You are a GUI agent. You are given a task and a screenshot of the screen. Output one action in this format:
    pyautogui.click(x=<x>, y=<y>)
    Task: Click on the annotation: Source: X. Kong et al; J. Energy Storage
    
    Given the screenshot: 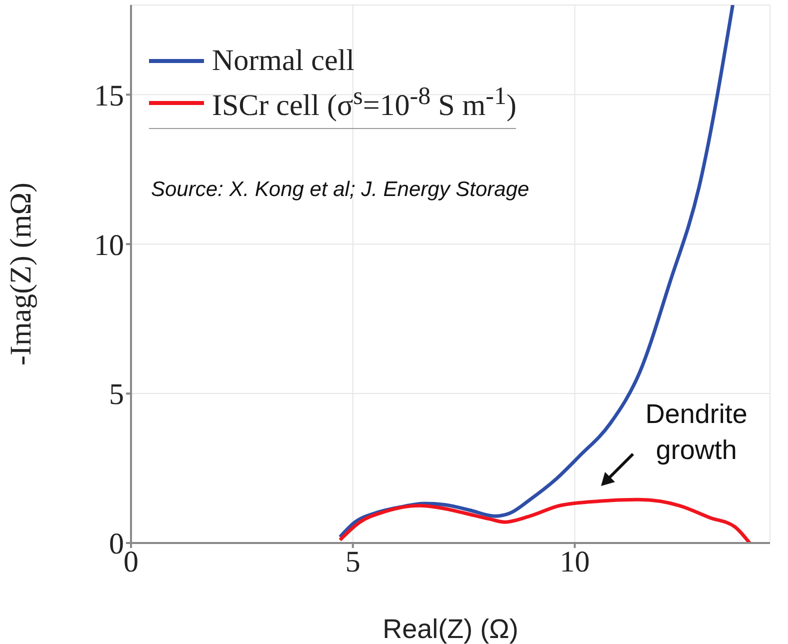 What is the action you would take?
    pyautogui.click(x=340, y=190)
    